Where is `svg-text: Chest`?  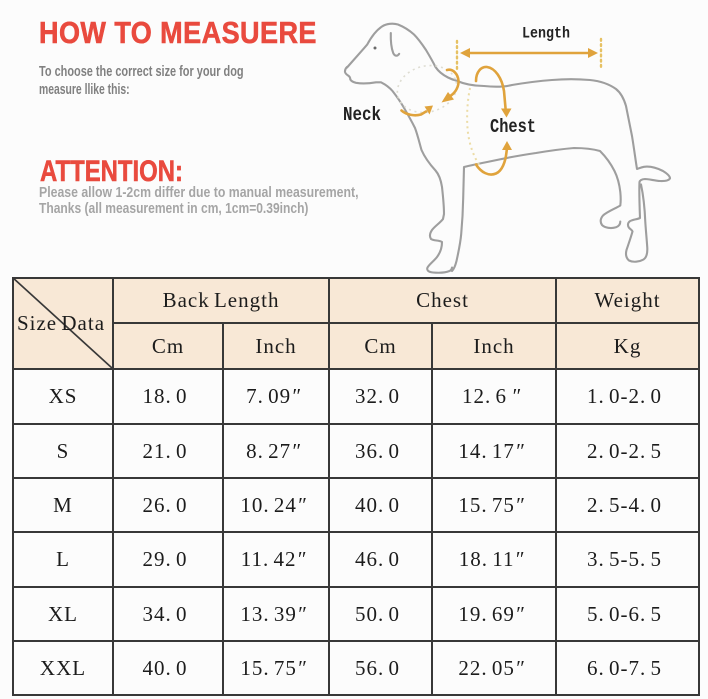 svg-text: Chest is located at coordinates (513, 127).